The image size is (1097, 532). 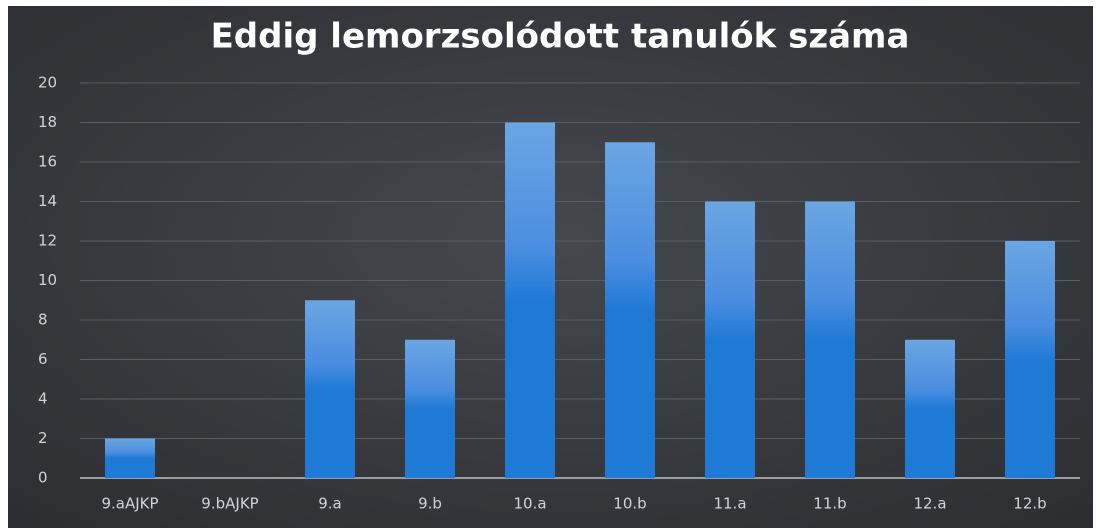 I want to click on x-tick-label: 10.b, so click(x=629, y=504).